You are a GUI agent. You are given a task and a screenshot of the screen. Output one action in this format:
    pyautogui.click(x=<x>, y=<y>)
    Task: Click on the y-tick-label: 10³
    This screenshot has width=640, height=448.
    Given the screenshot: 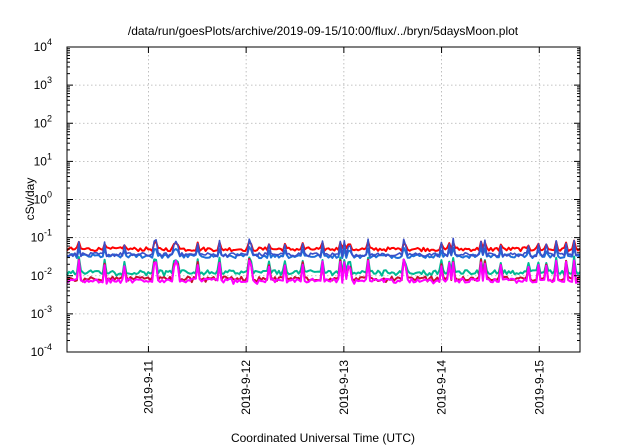 What is the action you would take?
    pyautogui.click(x=43, y=83)
    